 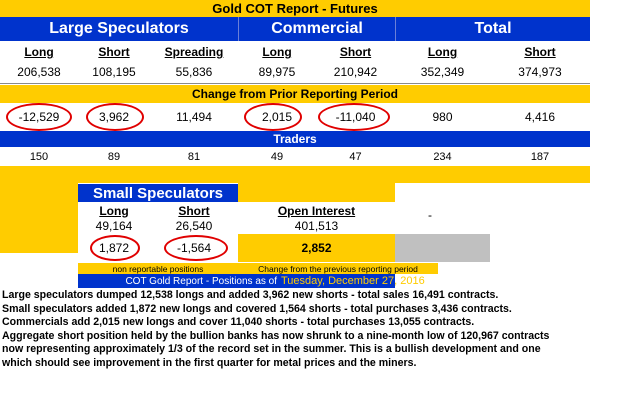 I want to click on traders-large-spreading: 81, so click(x=194, y=157).